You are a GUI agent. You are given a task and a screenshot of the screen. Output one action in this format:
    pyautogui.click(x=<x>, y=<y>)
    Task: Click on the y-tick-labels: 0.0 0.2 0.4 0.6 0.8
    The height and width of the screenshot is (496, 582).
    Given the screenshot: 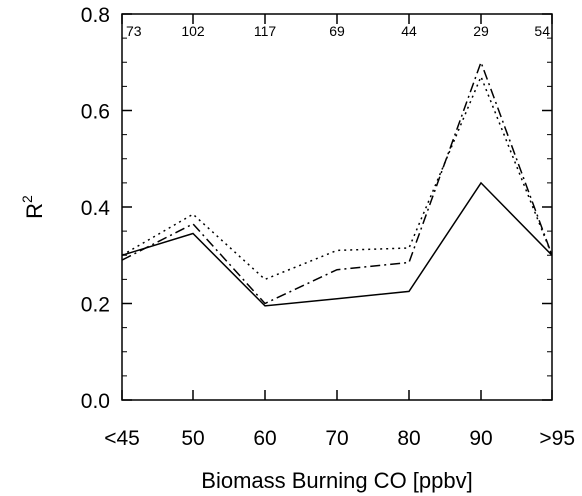 What is the action you would take?
    pyautogui.click(x=96, y=208)
    